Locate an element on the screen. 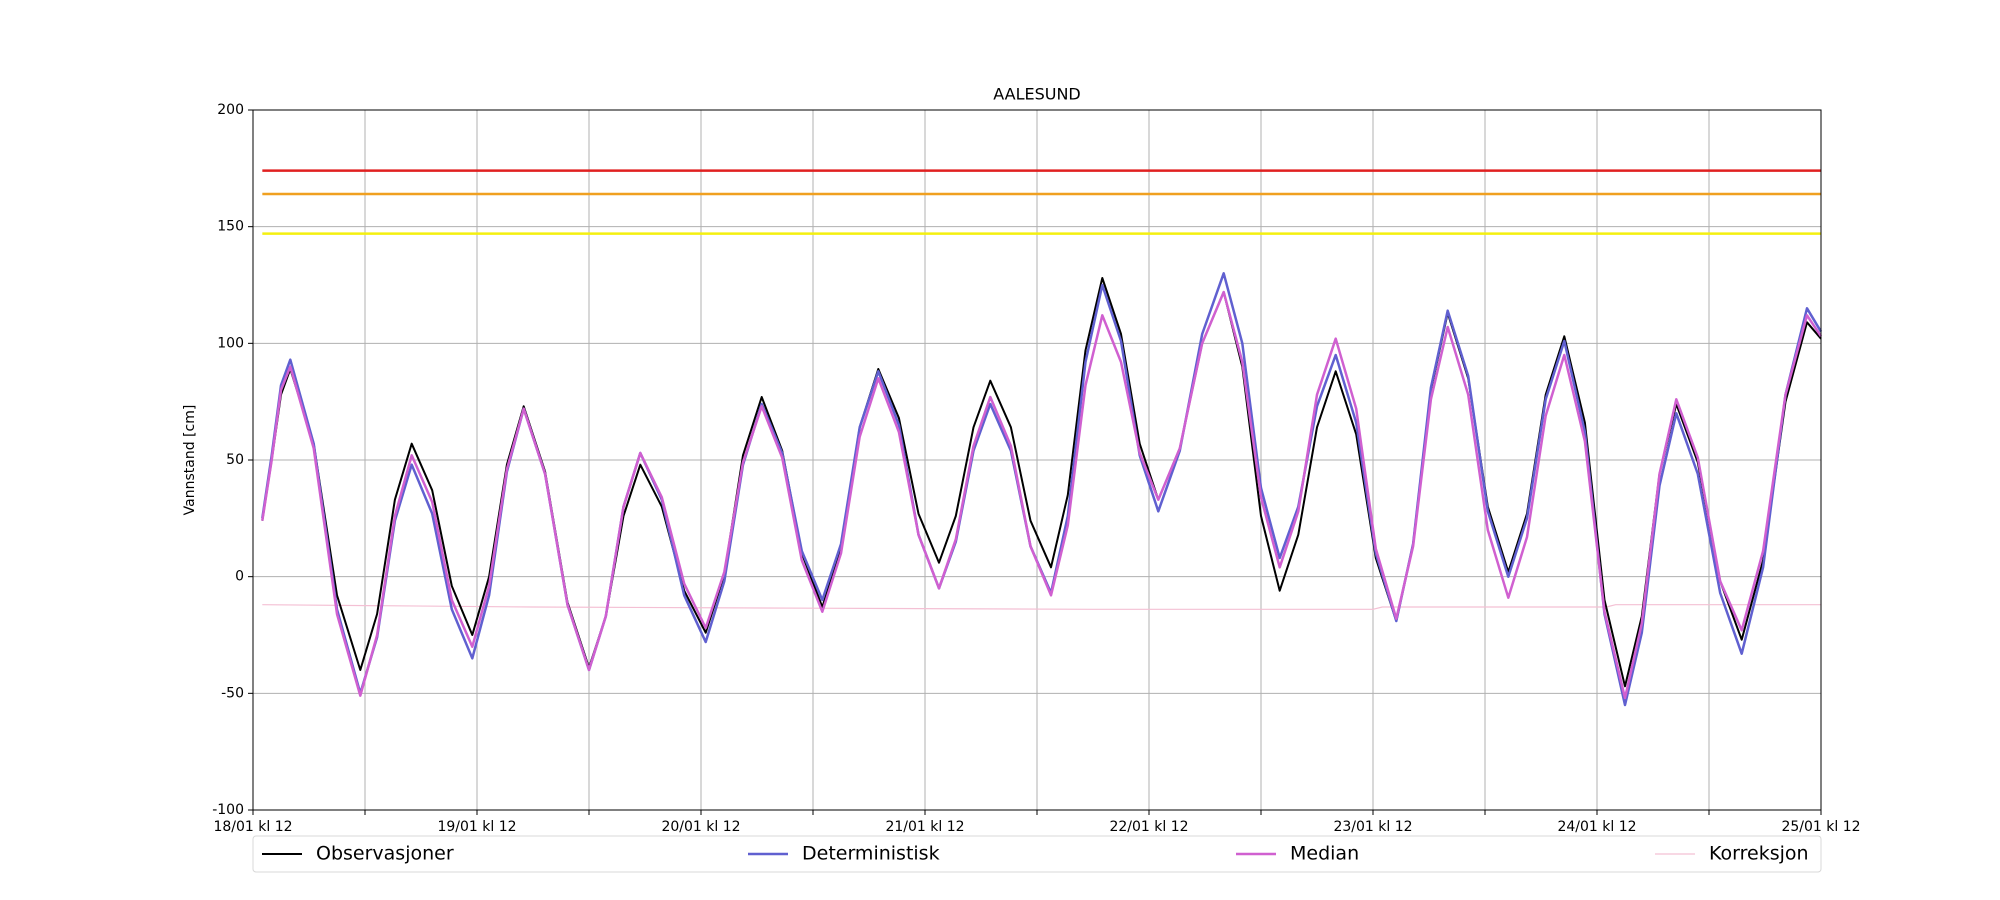 This screenshot has height=900, width=2000. x-tick-label: 23/01 kl 12 is located at coordinates (1372, 827).